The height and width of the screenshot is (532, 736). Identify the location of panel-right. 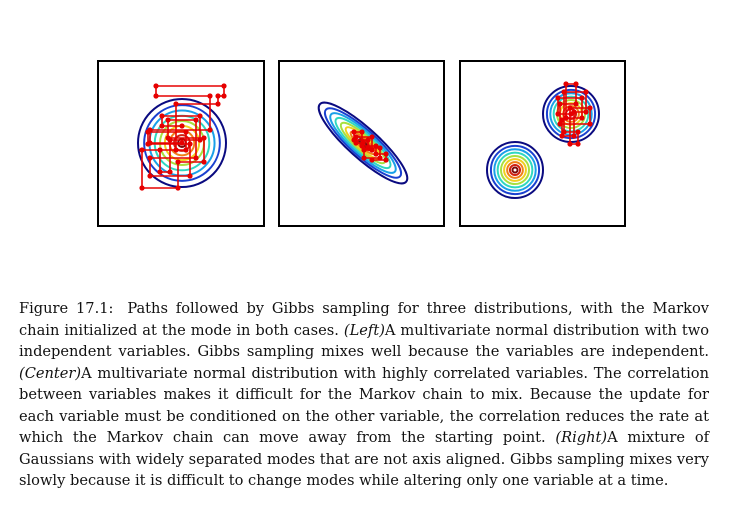
(542, 143).